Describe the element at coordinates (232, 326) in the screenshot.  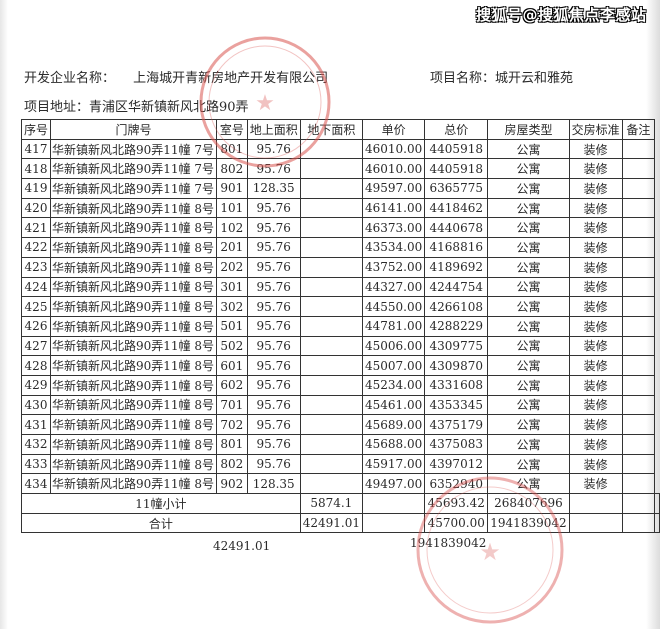
I see `table-cell: 501` at that location.